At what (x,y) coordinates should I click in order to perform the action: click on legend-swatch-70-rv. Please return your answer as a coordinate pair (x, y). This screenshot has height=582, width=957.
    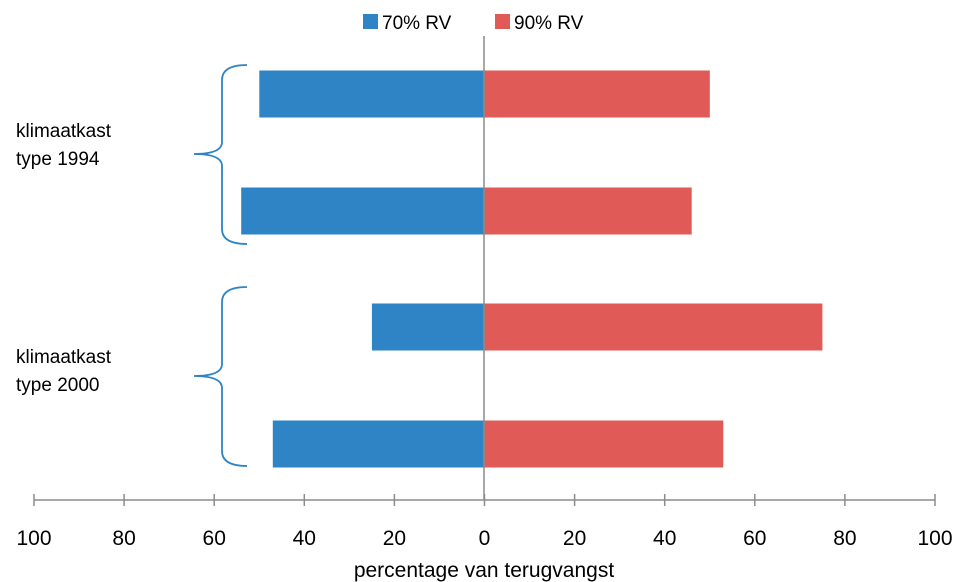
    Looking at the image, I should click on (370, 21).